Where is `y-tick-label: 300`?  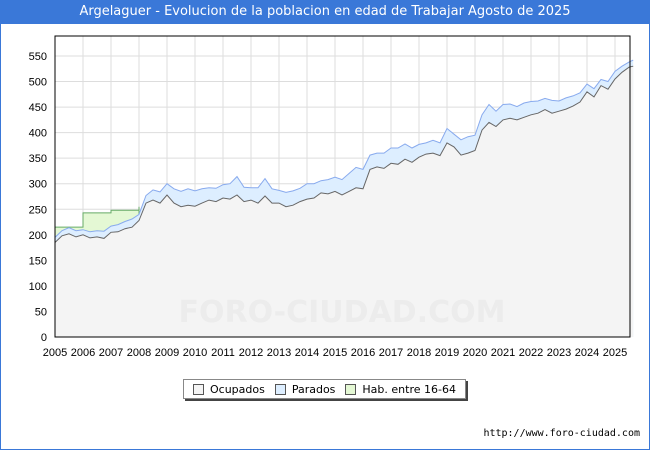
y-tick-label: 300 is located at coordinates (38, 185).